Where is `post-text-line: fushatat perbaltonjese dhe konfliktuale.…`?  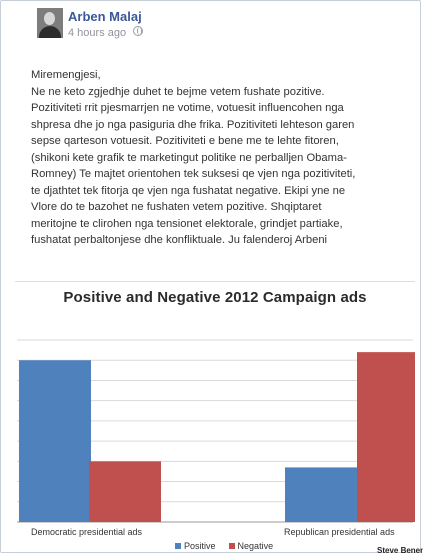 post-text-line: fushatat perbaltonjese dhe konfliktuale.… is located at coordinates (179, 240).